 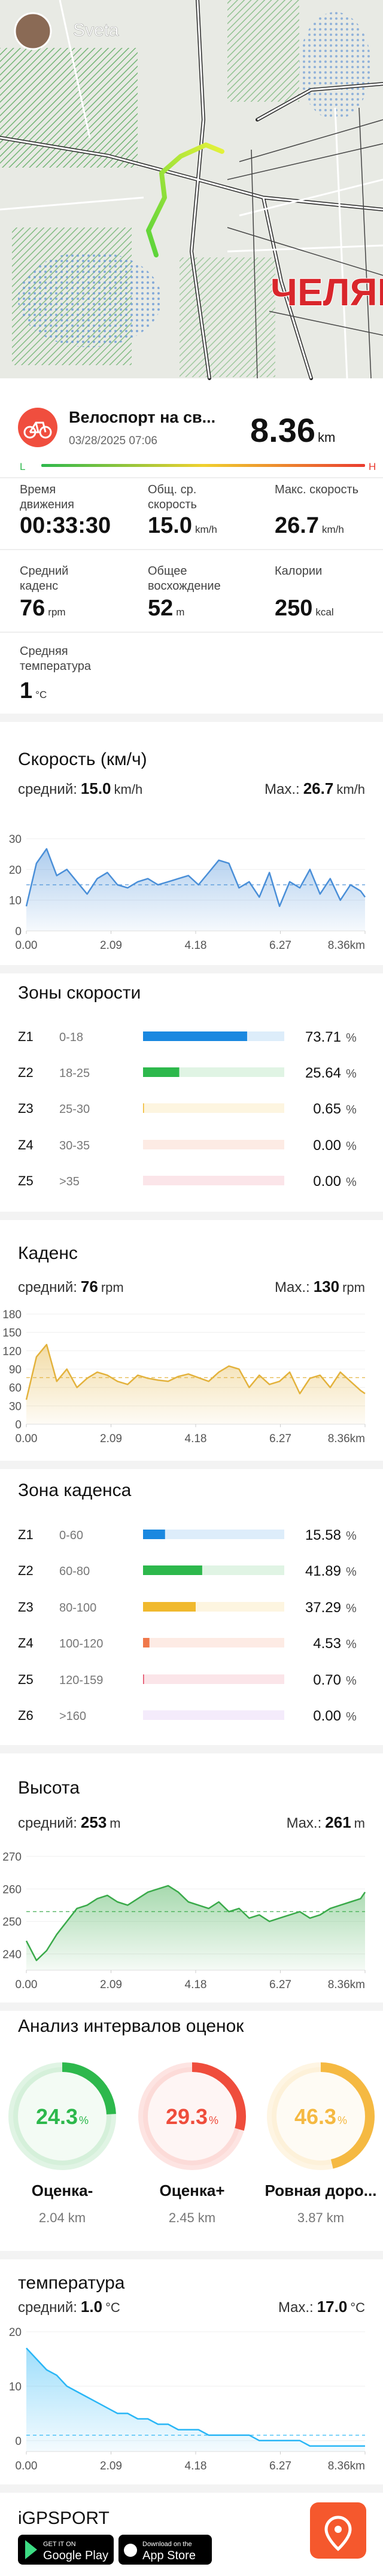 What do you see at coordinates (64, 2518) in the screenshot?
I see `brand: iGPSPORT` at bounding box center [64, 2518].